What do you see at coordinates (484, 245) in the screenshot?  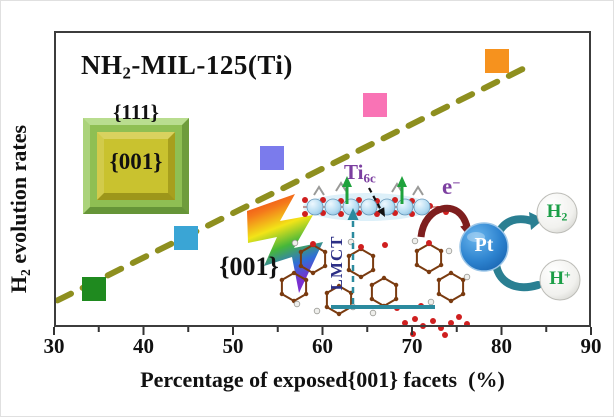 I see `pt-label: Pt` at bounding box center [484, 245].